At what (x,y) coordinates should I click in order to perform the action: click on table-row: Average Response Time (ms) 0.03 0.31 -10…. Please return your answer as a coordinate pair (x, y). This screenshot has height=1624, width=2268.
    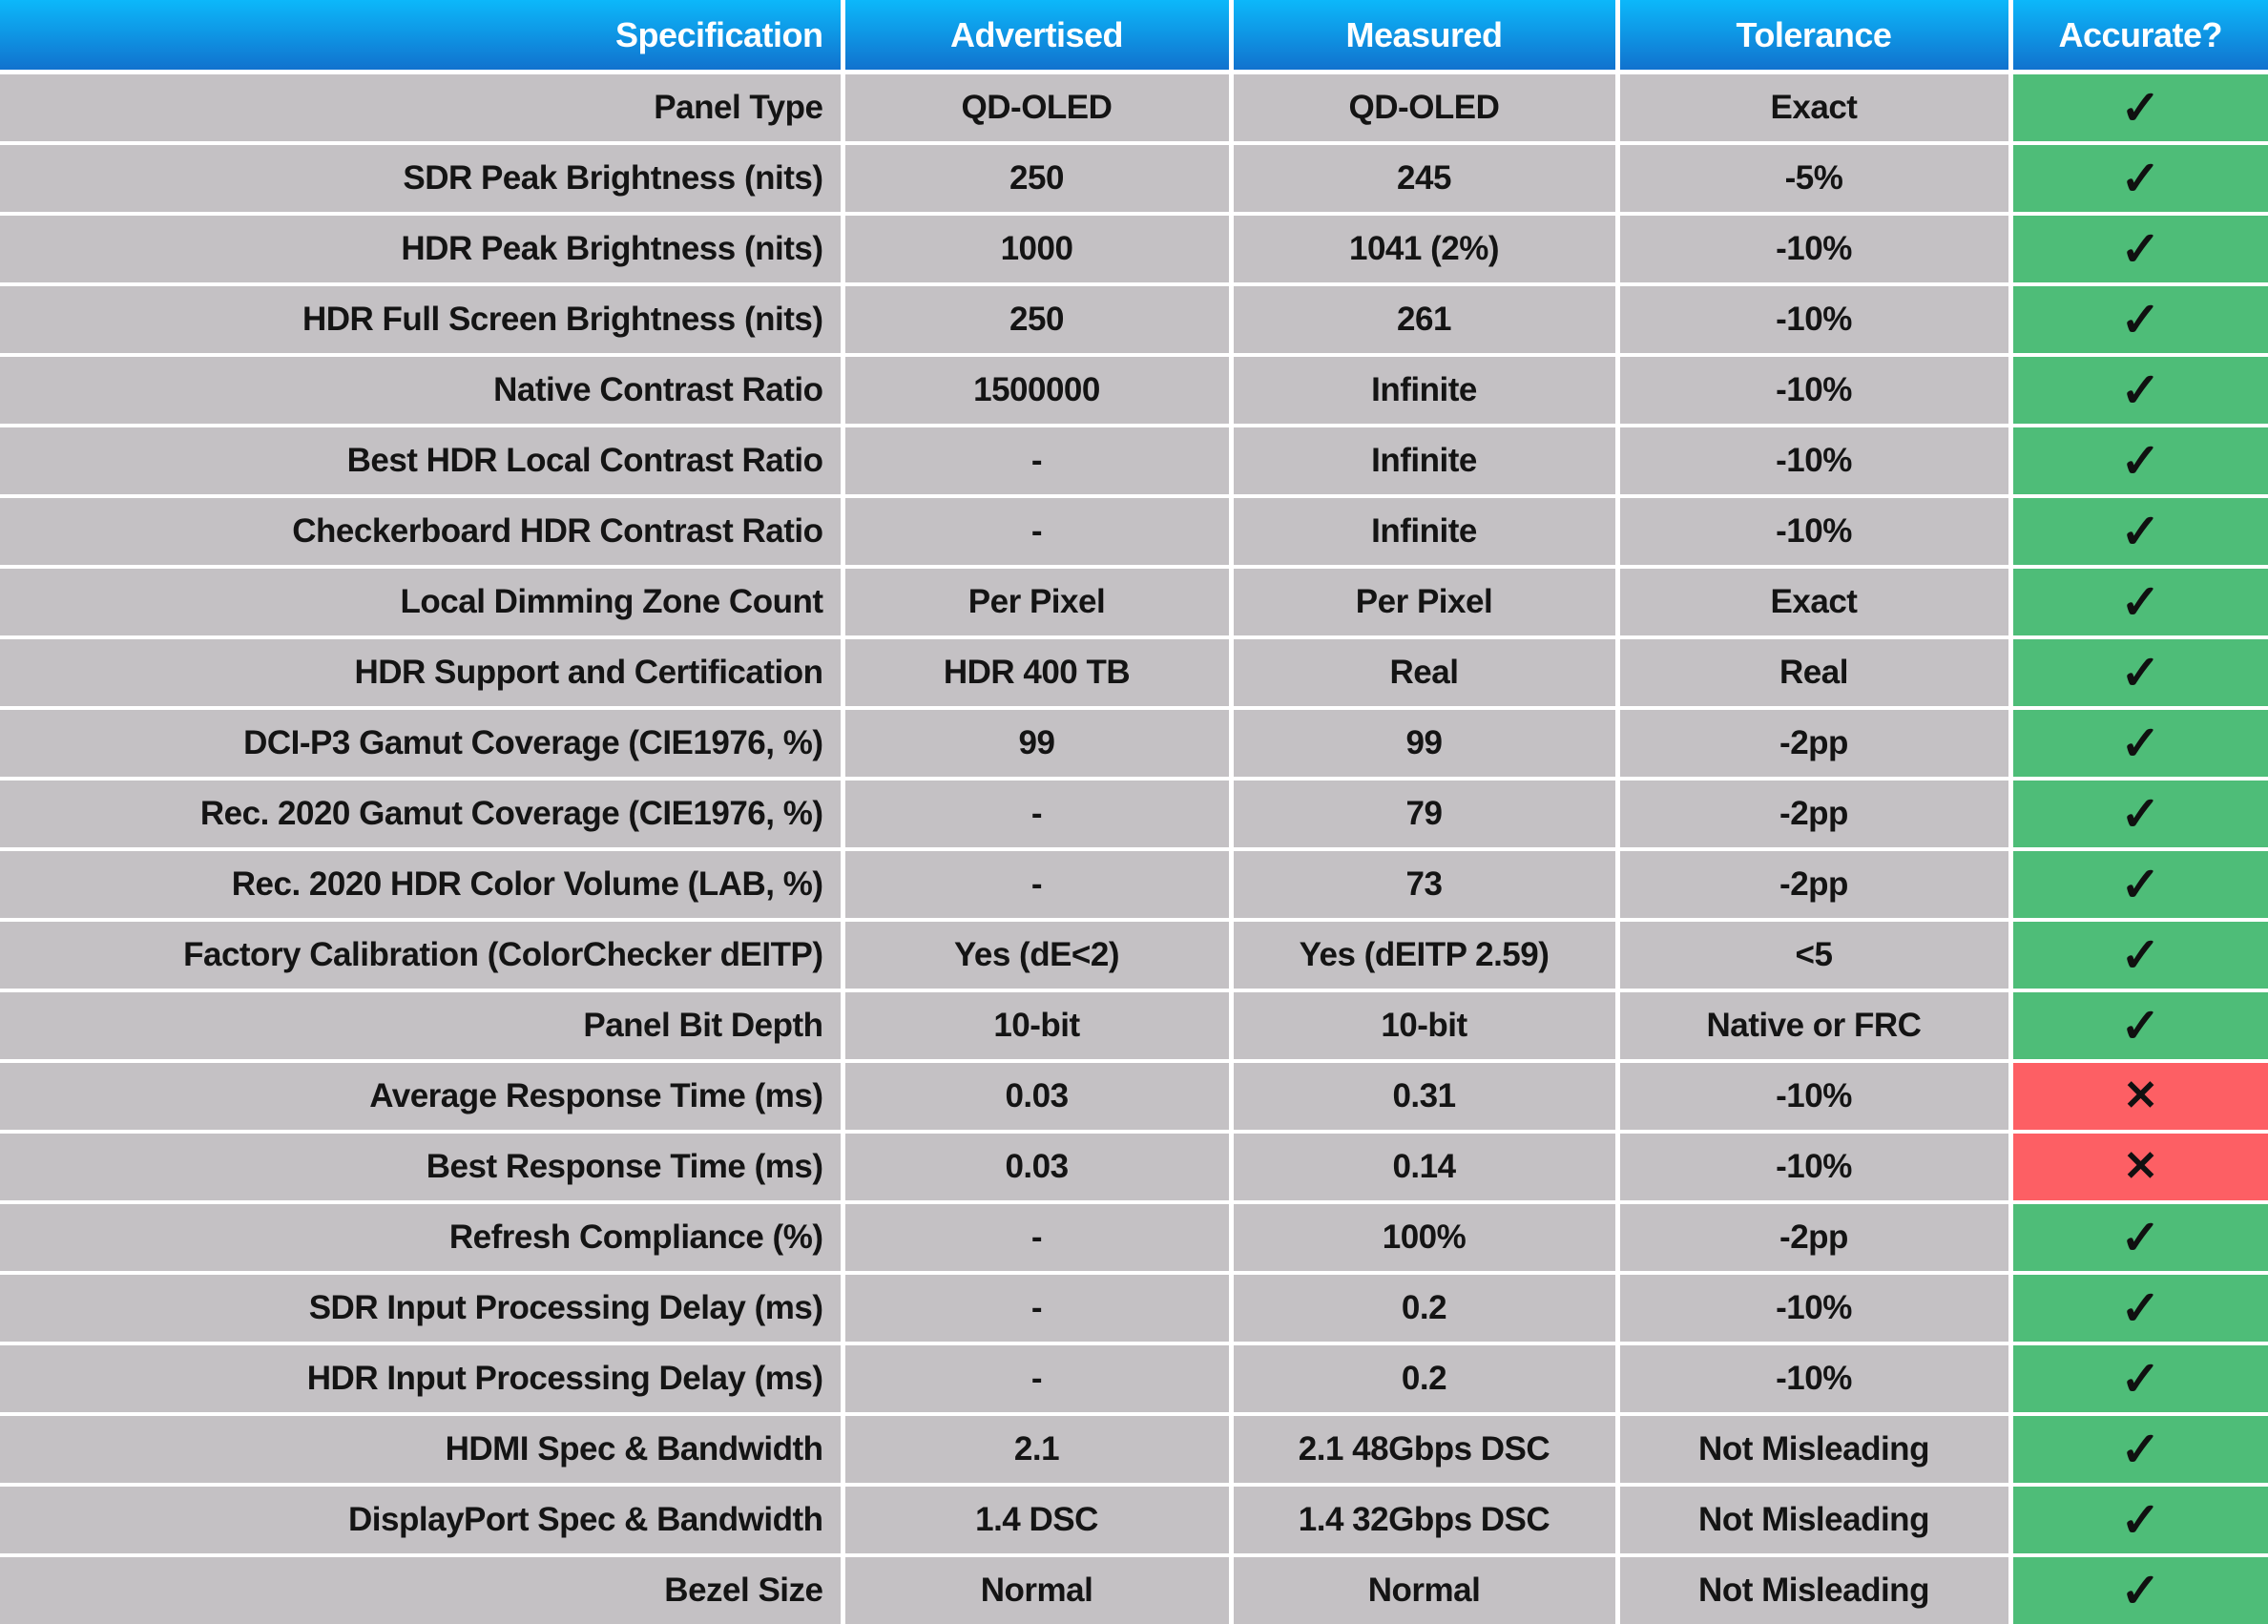
    Looking at the image, I should click on (1134, 1097).